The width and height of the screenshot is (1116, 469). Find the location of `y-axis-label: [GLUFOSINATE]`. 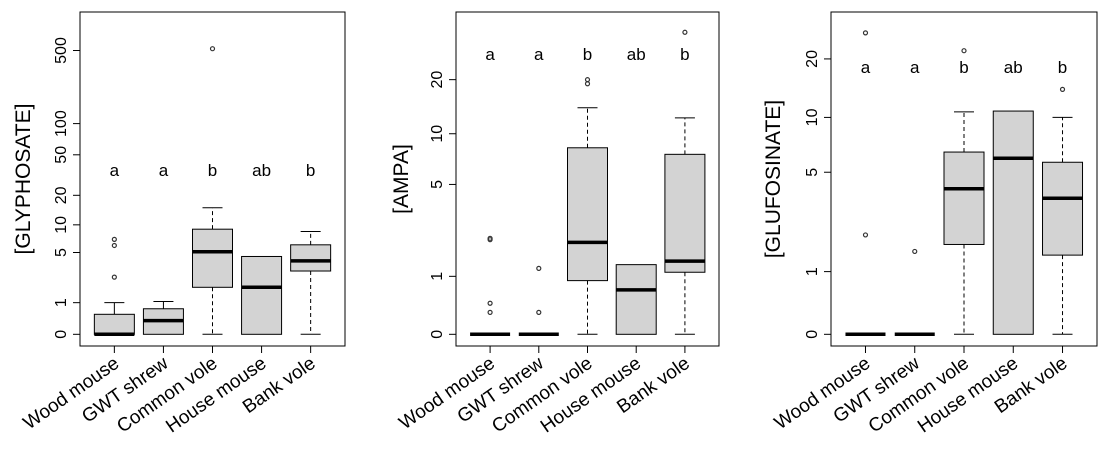

y-axis-label: [GLUFOSINATE] is located at coordinates (773, 179).